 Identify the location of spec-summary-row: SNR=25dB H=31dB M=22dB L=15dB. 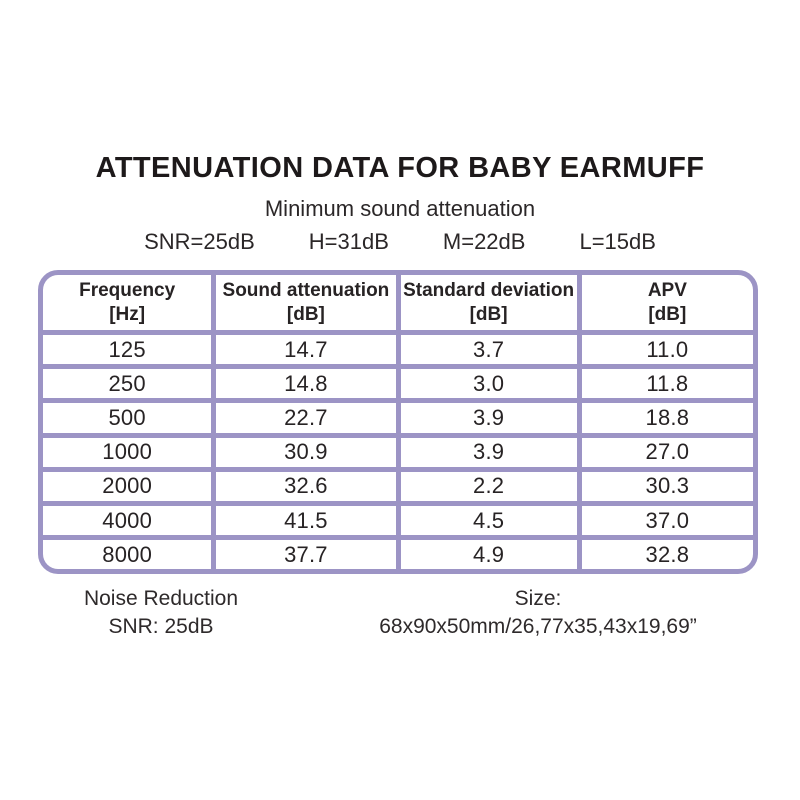
(400, 242).